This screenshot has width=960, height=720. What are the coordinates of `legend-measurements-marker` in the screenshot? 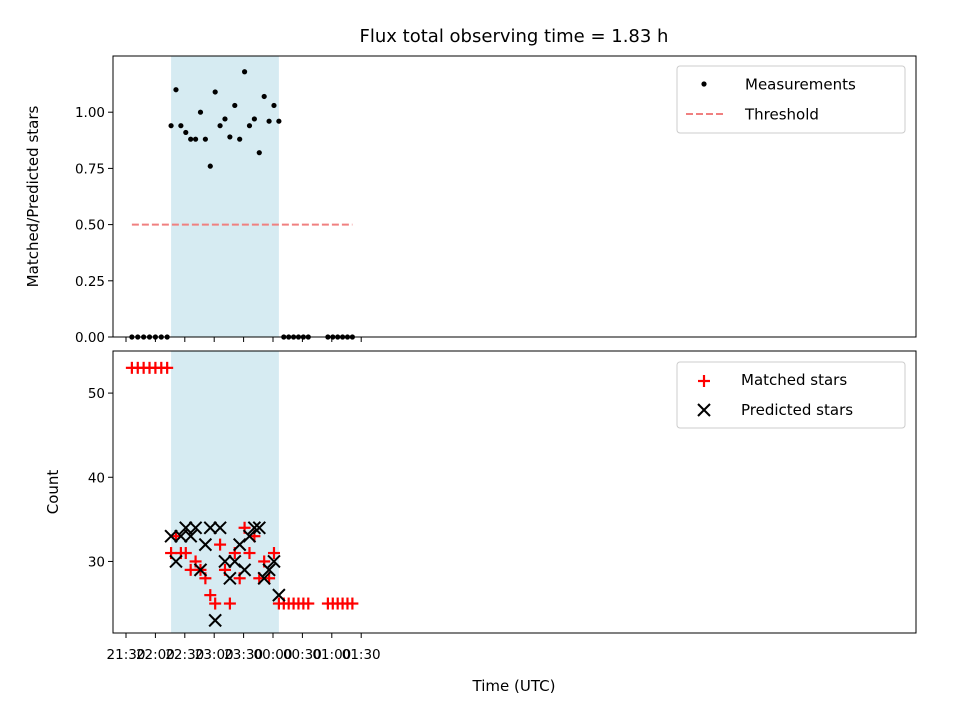 It's located at (704, 84).